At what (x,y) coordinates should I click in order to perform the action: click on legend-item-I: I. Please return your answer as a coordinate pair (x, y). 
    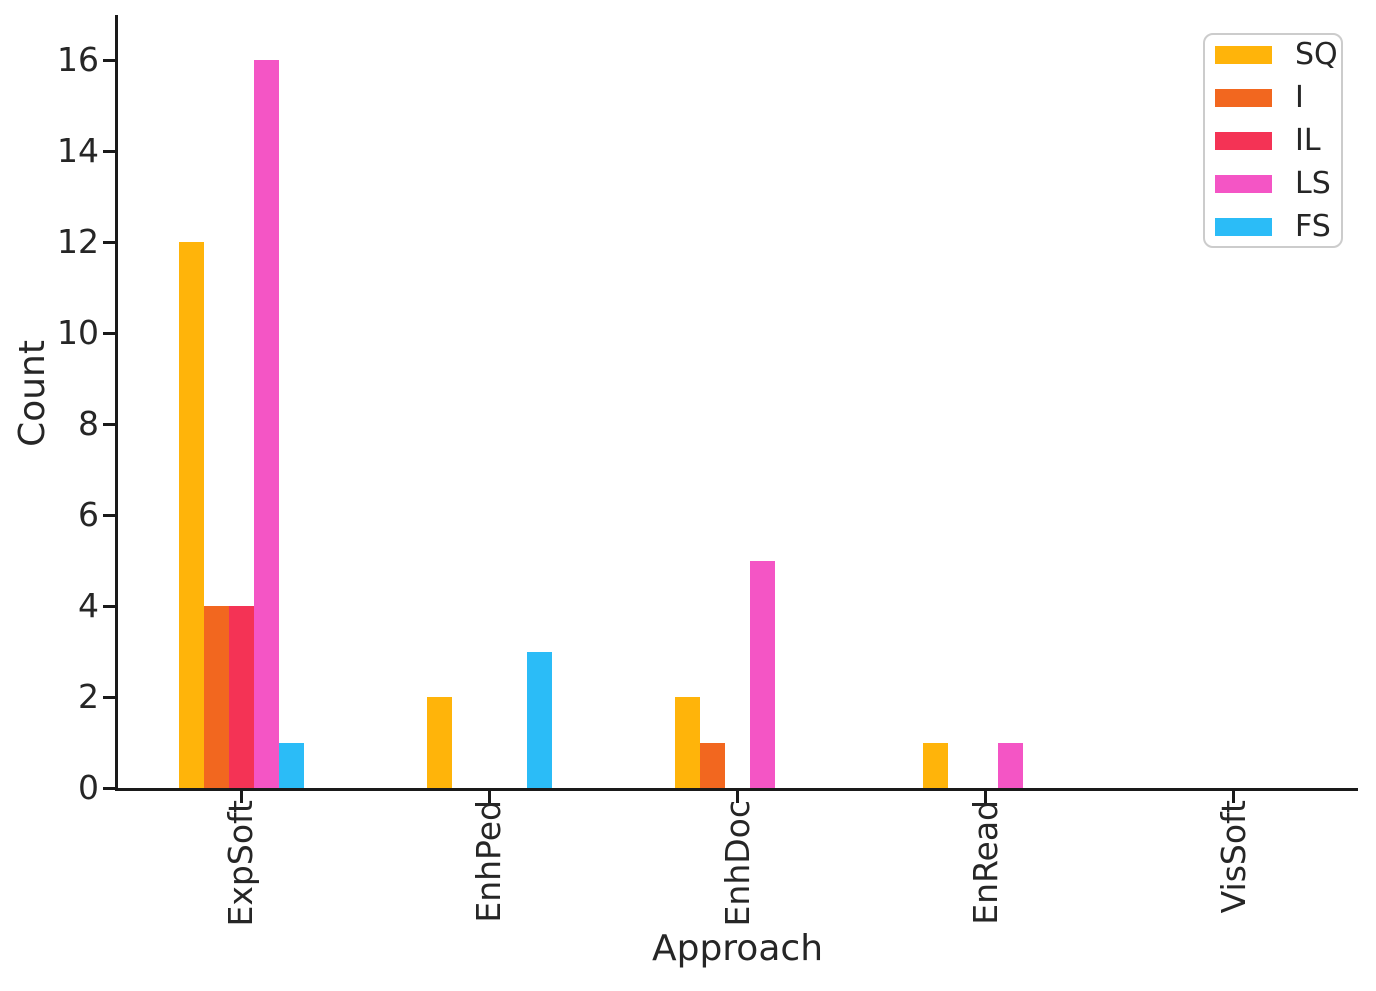
    Looking at the image, I should click on (1273, 97).